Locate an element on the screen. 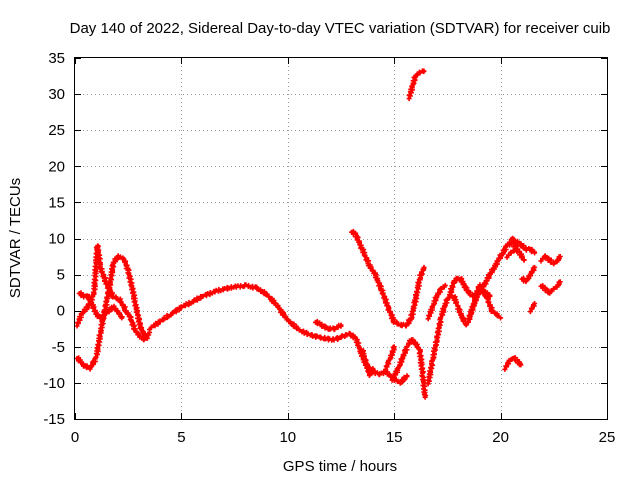 Image resolution: width=640 pixels, height=480 pixels. y-tick-label: -10 is located at coordinates (54, 383).